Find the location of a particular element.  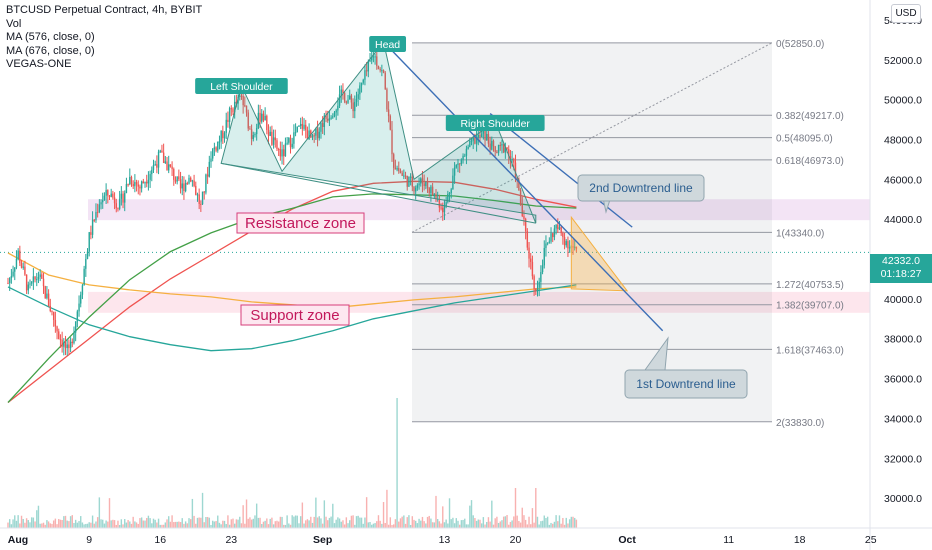

resistance-zone-label: Resistance zone is located at coordinates (300, 223).